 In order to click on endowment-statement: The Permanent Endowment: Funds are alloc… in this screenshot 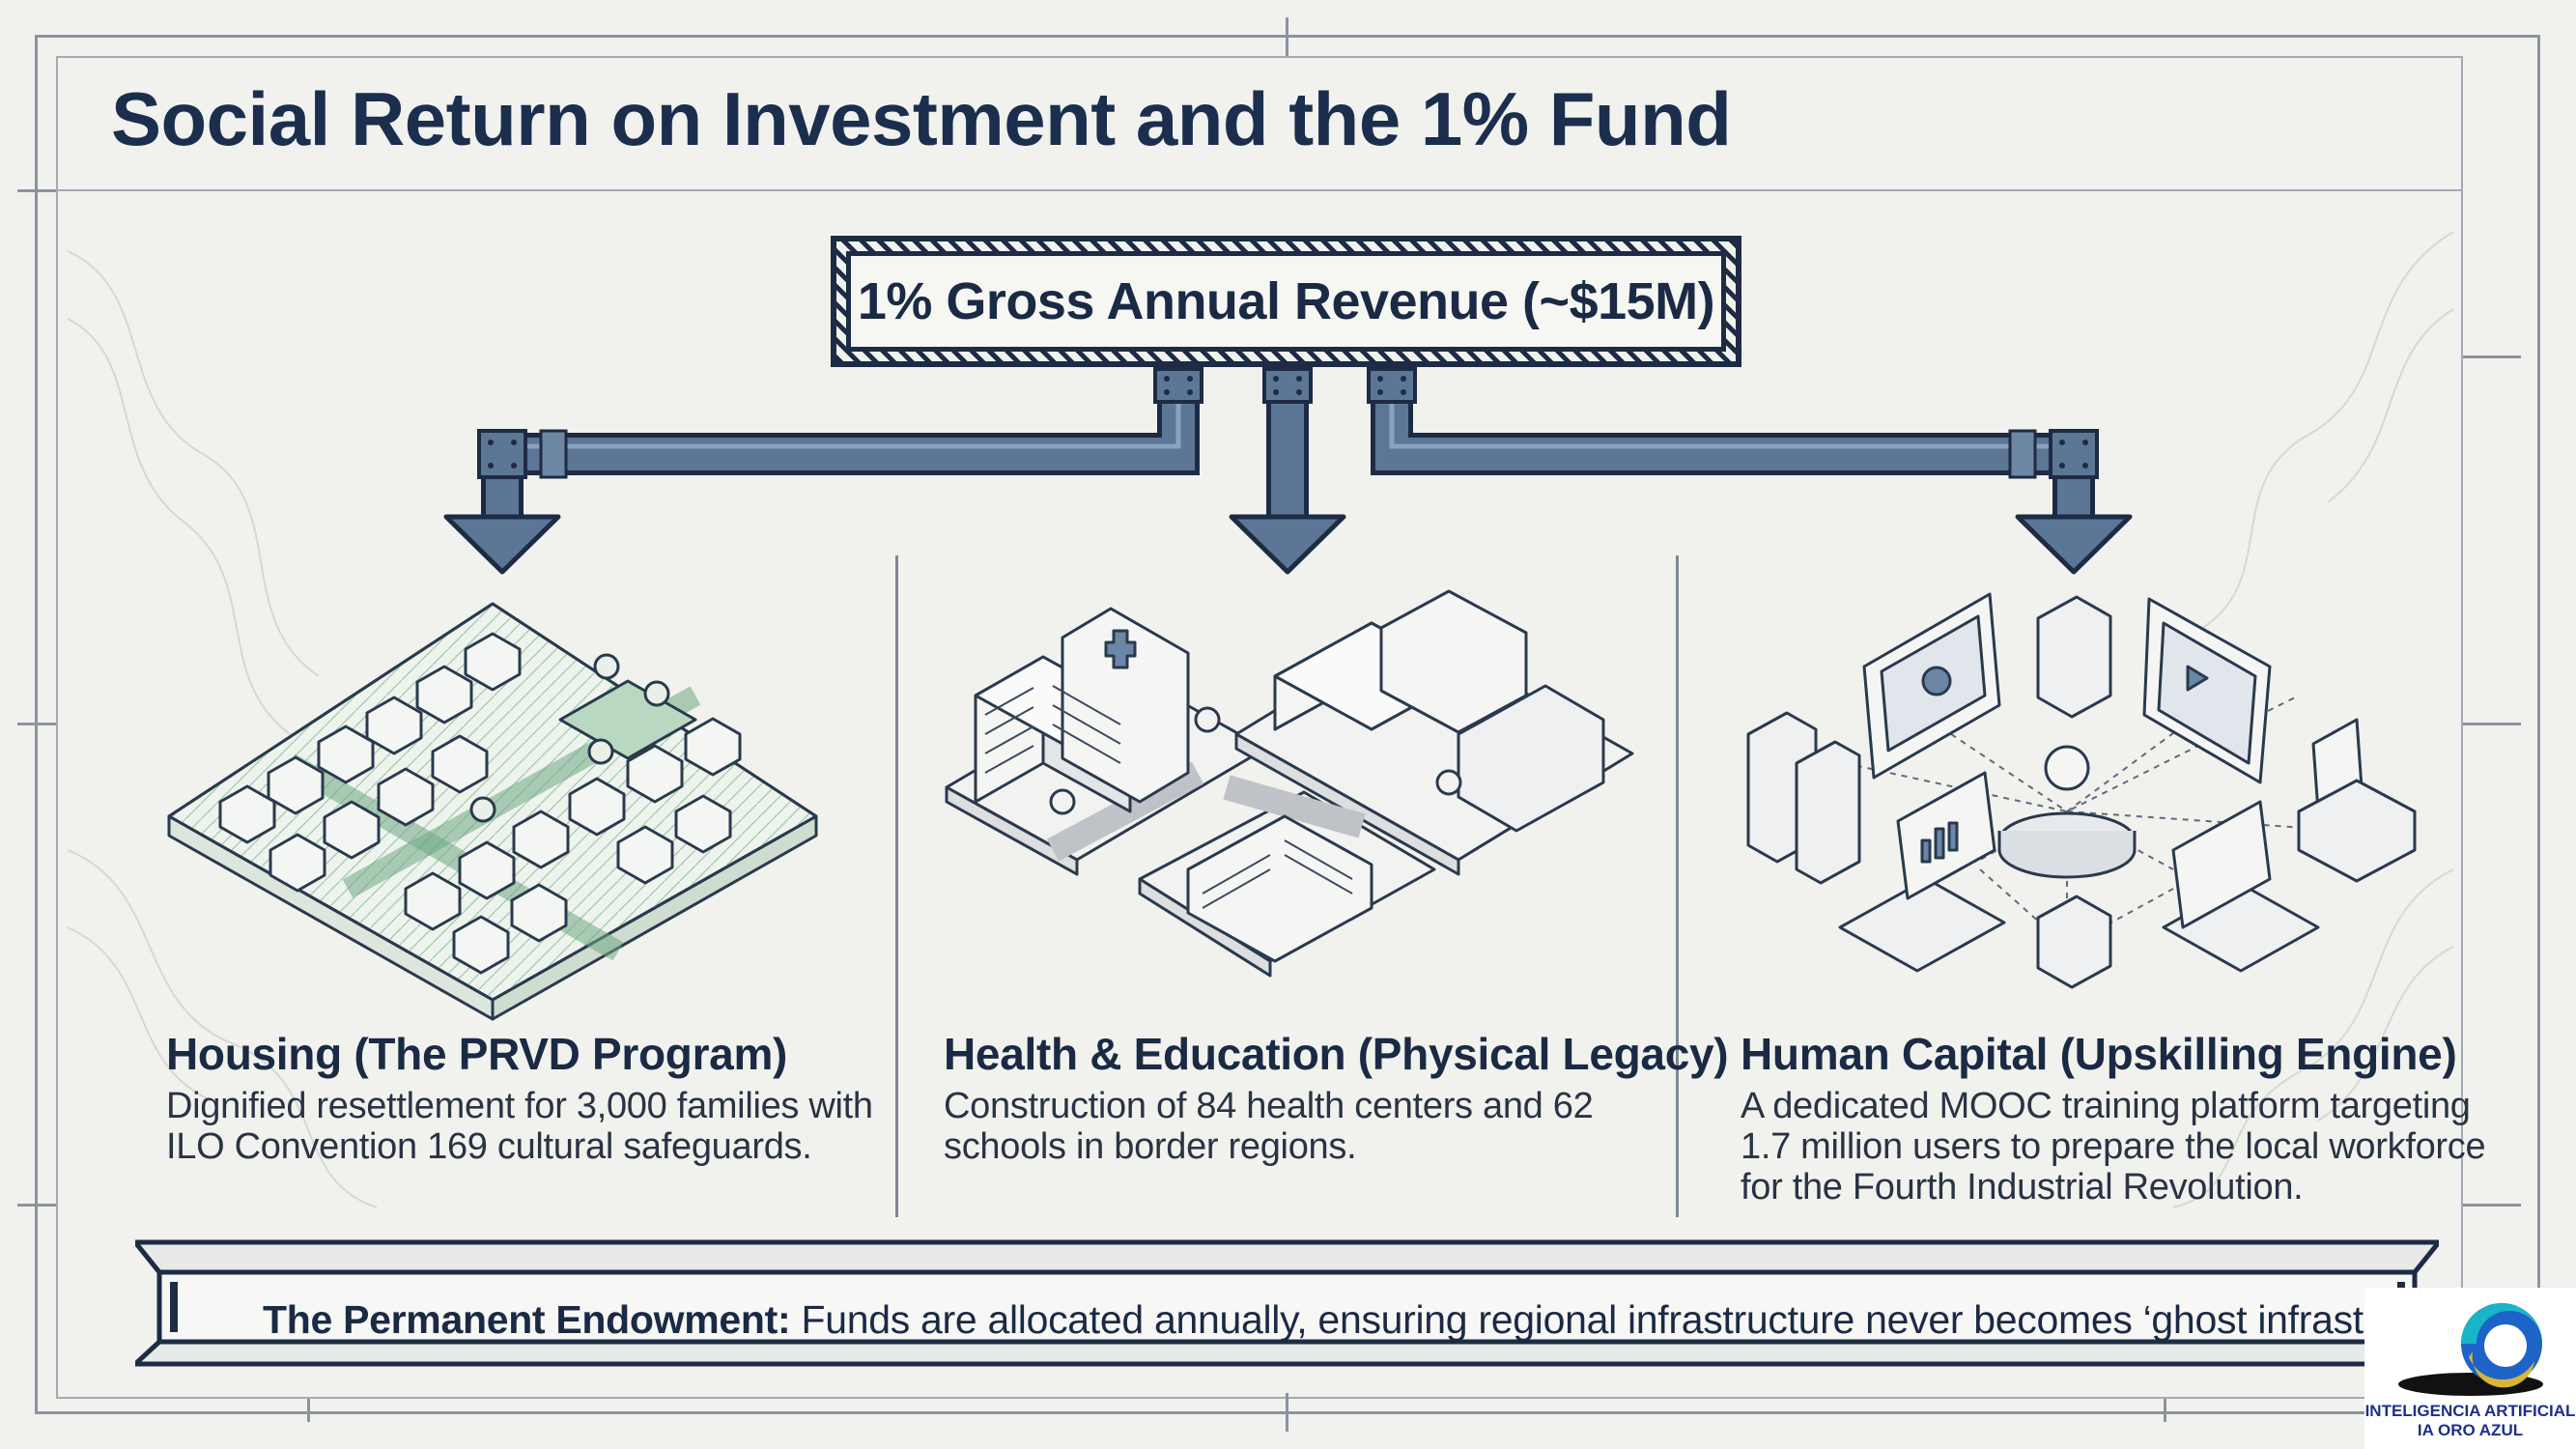, I will do `click(1384, 1320)`.